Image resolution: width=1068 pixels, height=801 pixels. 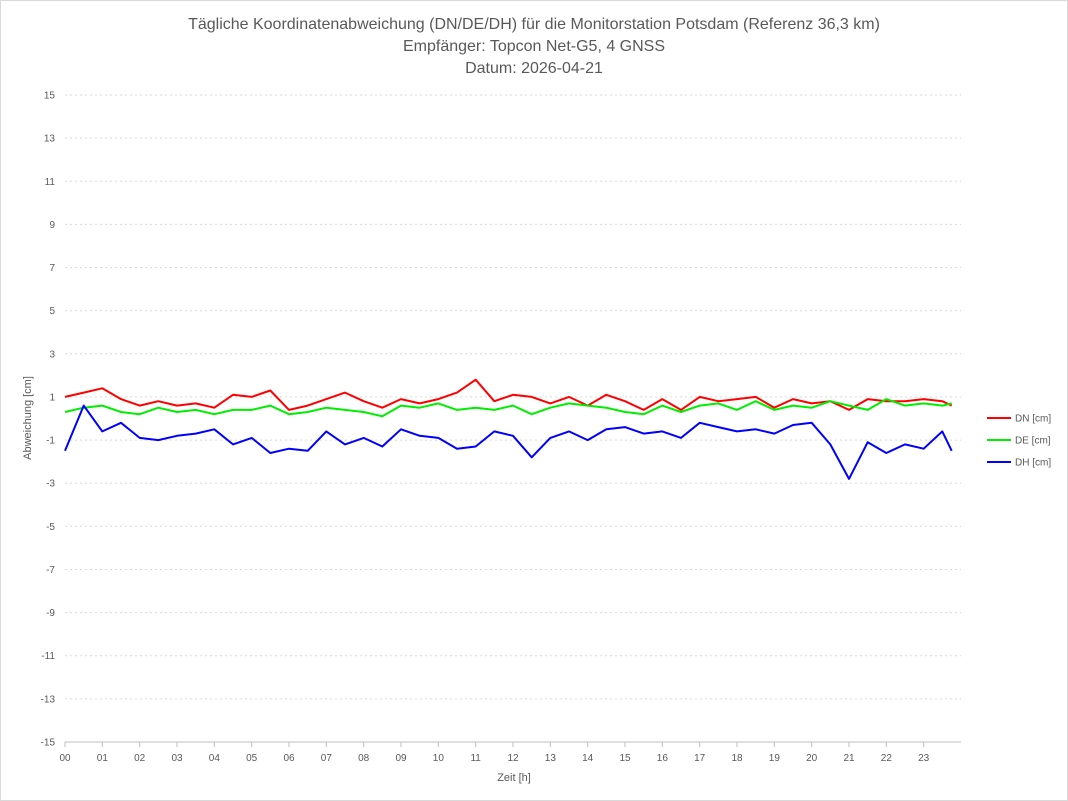 What do you see at coordinates (48, 743) in the screenshot?
I see `y-tick-label: -15` at bounding box center [48, 743].